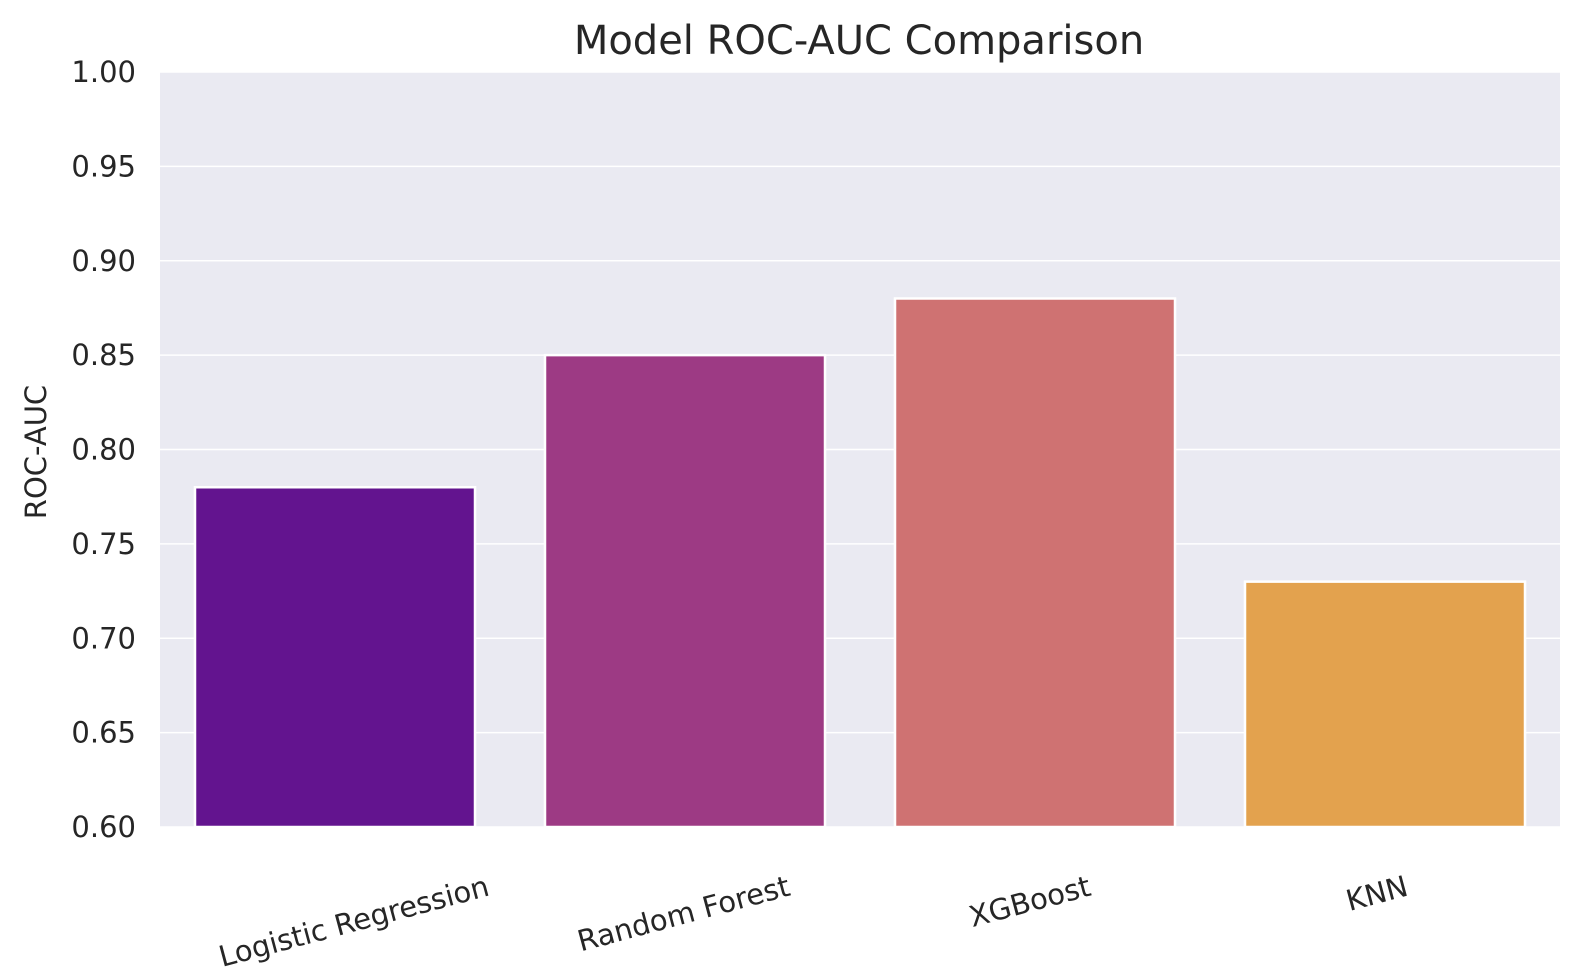 The image size is (1580, 979). What do you see at coordinates (684, 913) in the screenshot?
I see `x-tick-label: Random Forest` at bounding box center [684, 913].